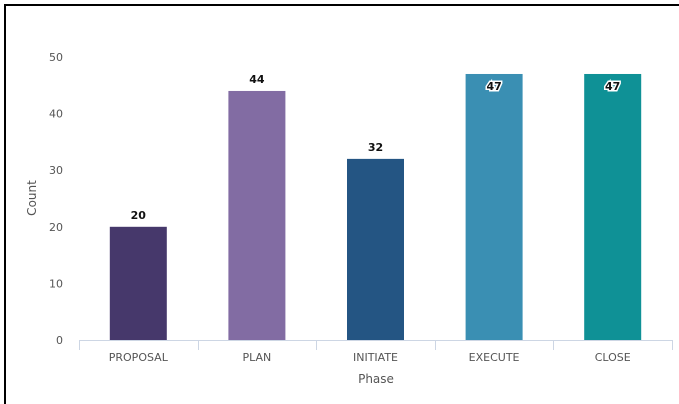 Image resolution: width=679 pixels, height=404 pixels. Describe the element at coordinates (56, 283) in the screenshot. I see `y-tick-label: 10` at that location.